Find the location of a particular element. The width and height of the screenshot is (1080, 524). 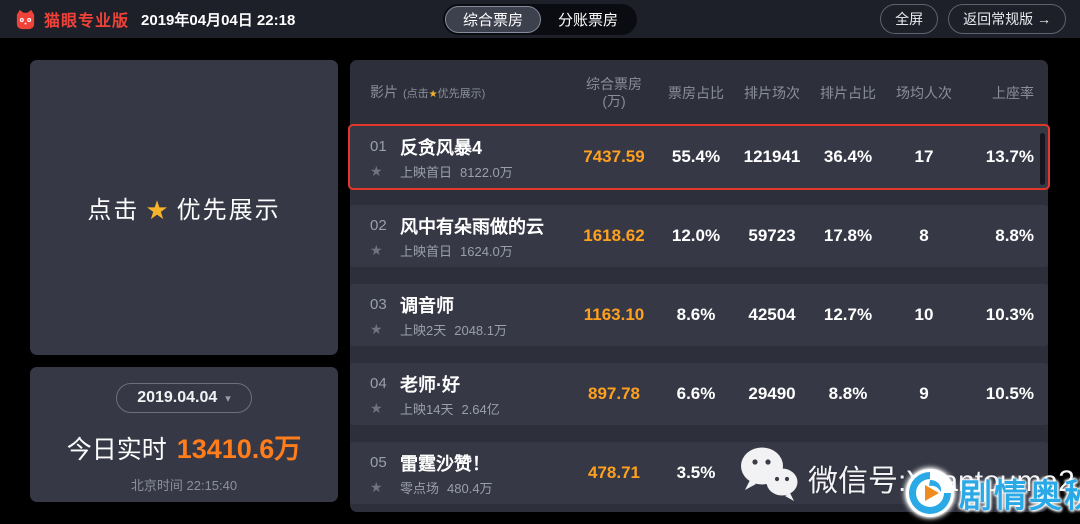

pin-hint-text: 点击 ★ 优先展示 is located at coordinates (183, 208).